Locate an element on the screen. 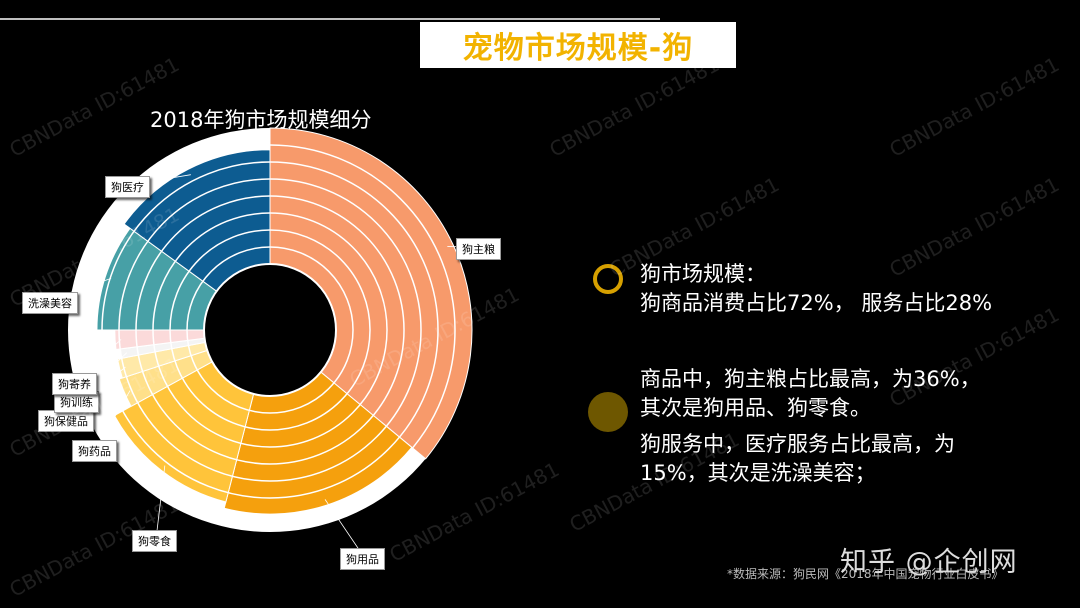 Image resolution: width=1080 pixels, height=608 pixels. callout-label: 狗零食 is located at coordinates (154, 541).